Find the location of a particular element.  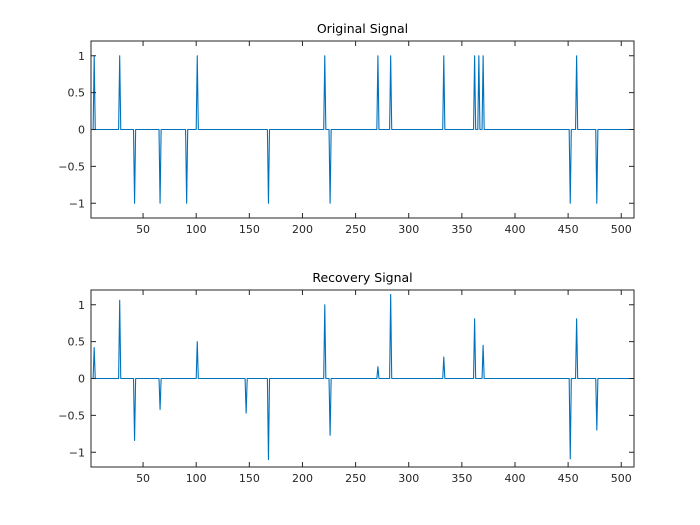

chart-title: Recovery Signal is located at coordinates (362, 277).